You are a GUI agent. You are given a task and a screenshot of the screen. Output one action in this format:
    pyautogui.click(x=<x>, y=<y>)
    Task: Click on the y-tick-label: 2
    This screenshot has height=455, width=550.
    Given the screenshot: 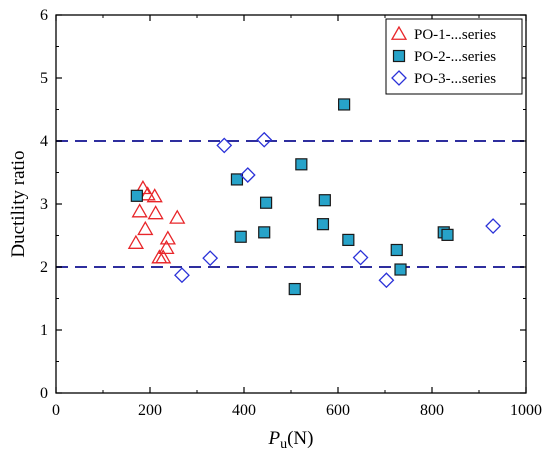 What is the action you would take?
    pyautogui.click(x=44, y=267)
    